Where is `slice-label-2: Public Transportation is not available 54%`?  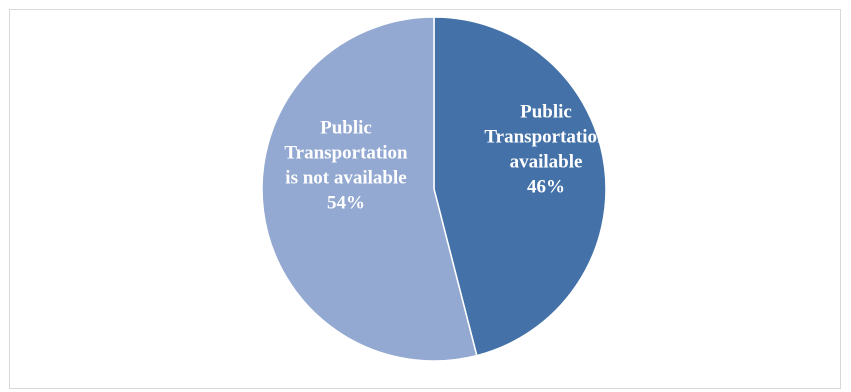
slice-label-2: Public Transportation is not available 54% is located at coordinates (346, 166).